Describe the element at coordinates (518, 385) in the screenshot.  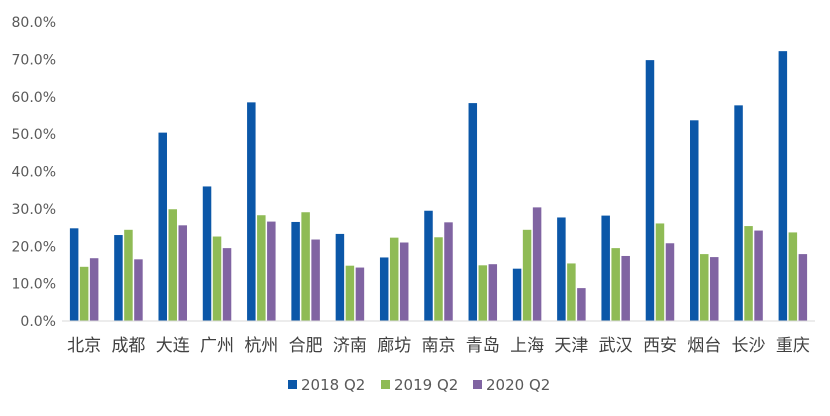
I see `legend-label: 2020 Q2` at that location.